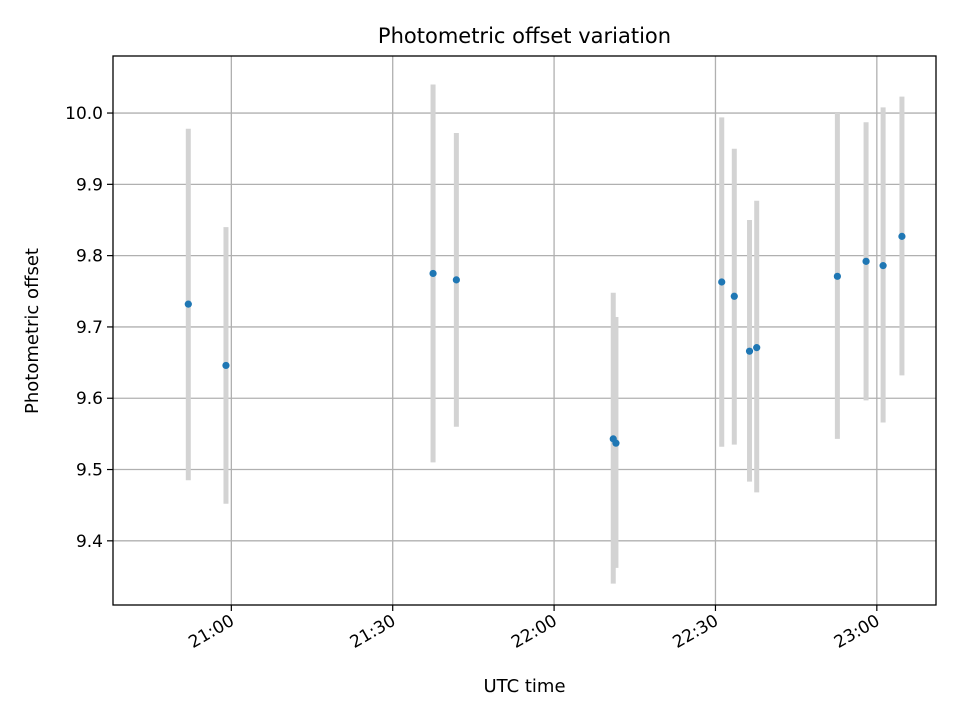 The image size is (960, 720). What do you see at coordinates (89, 399) in the screenshot?
I see `y-tick-label: 9.6` at bounding box center [89, 399].